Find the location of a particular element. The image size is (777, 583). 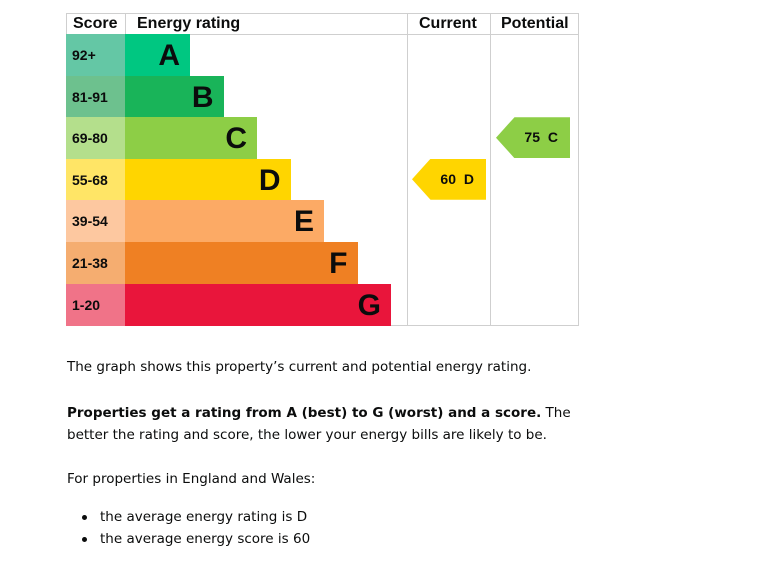

england-wales-intro: For properties in England and Wales: is located at coordinates (191, 479).